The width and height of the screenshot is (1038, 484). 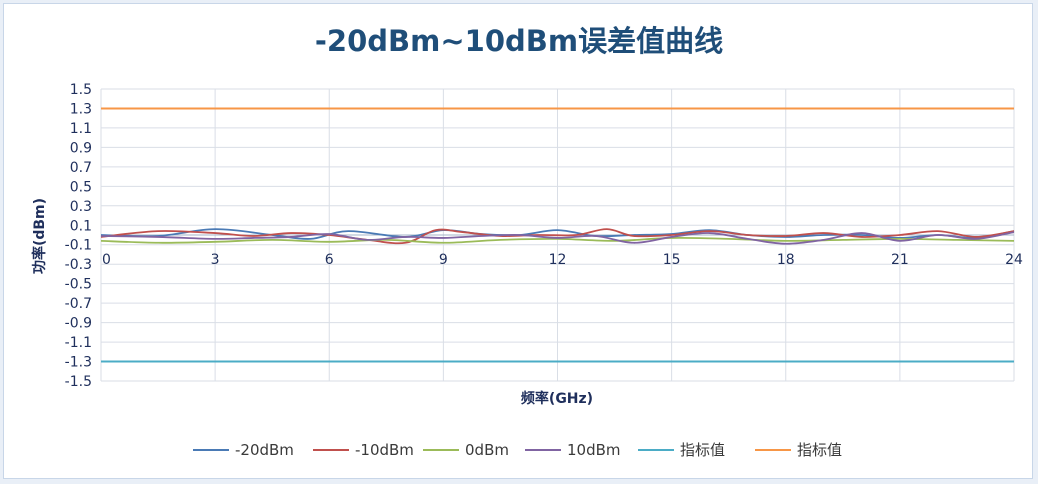 What do you see at coordinates (900, 260) in the screenshot?
I see `x-tick-label: 21` at bounding box center [900, 260].